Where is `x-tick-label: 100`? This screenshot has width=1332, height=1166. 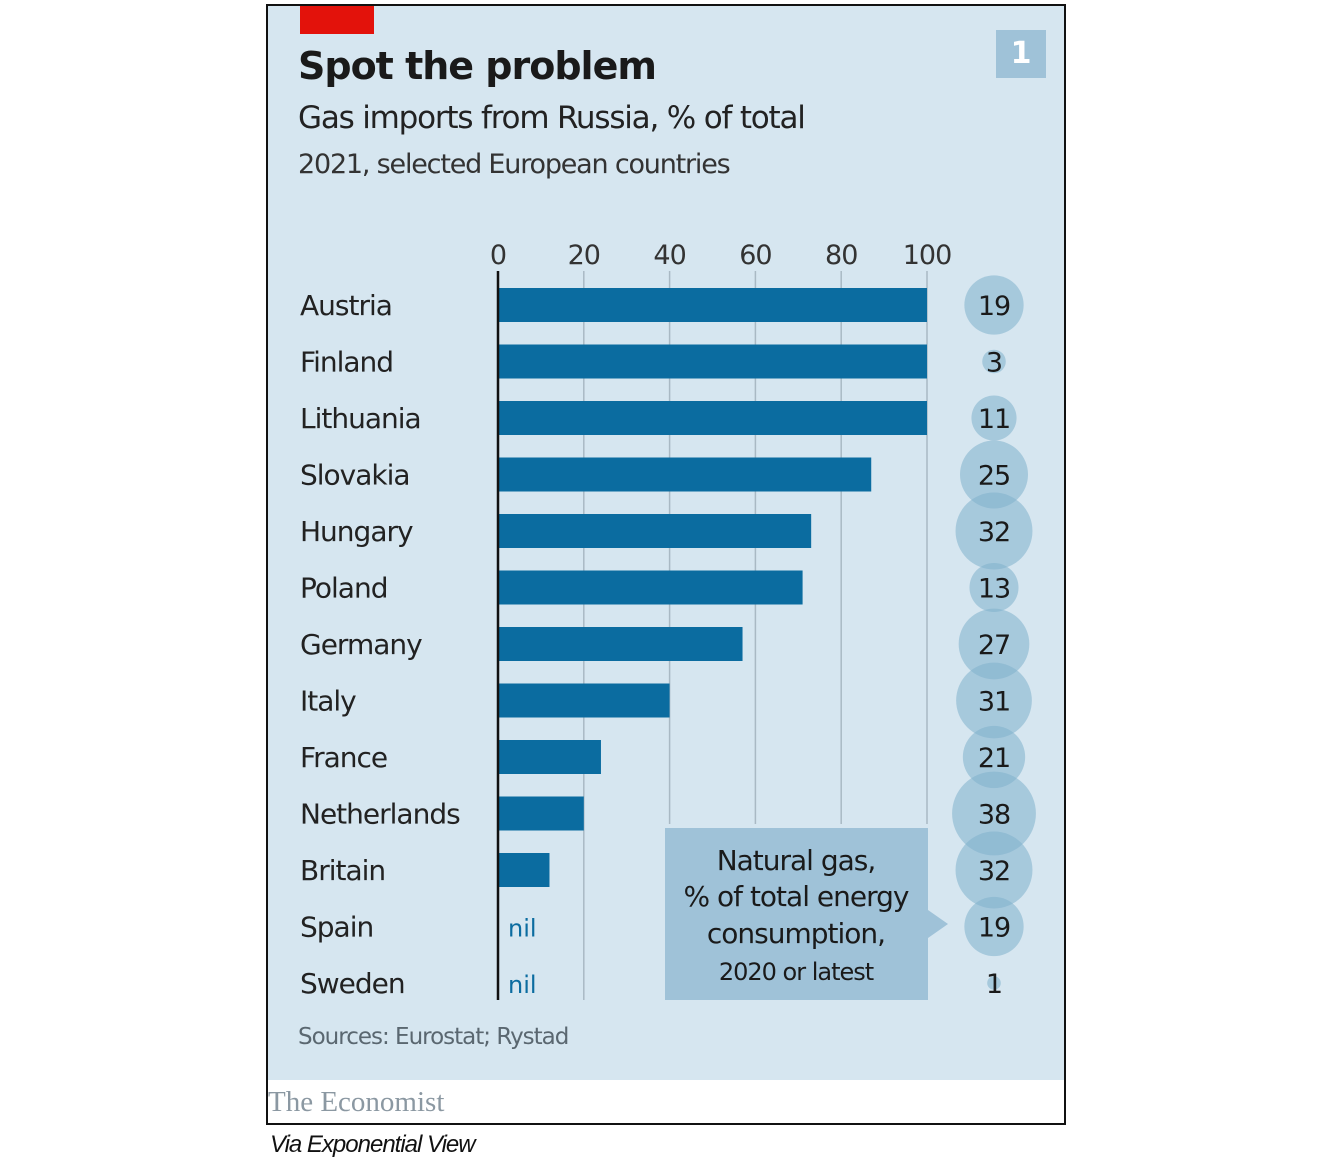
x-tick-label: 100 is located at coordinates (927, 255).